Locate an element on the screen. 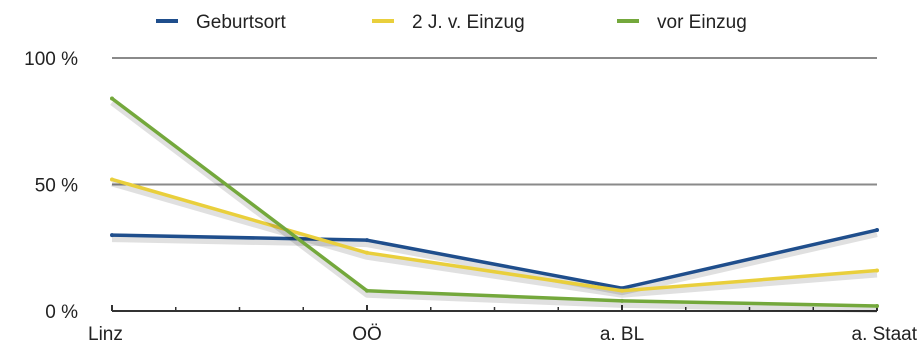  series-line-geburtsort is located at coordinates (494, 259).